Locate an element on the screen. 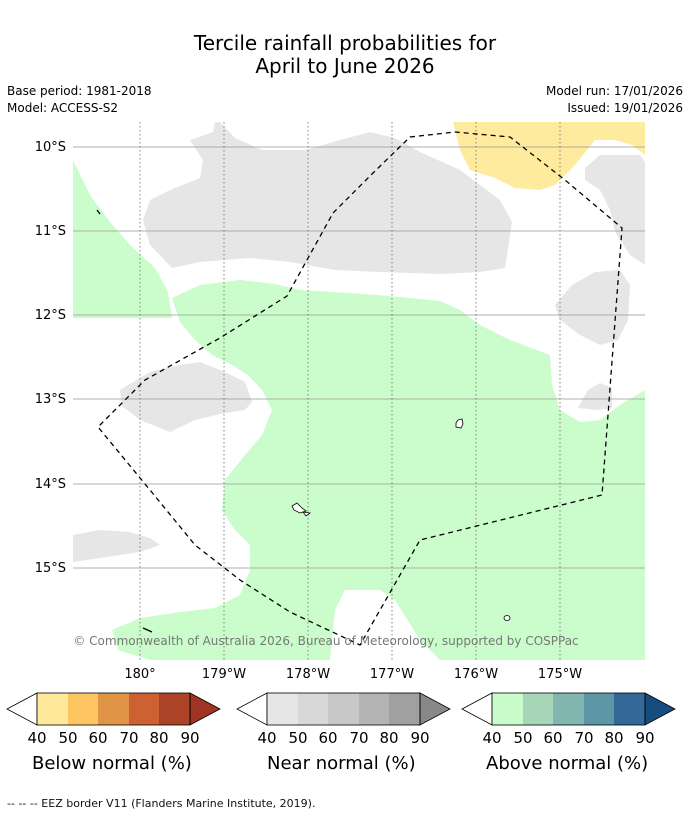 This screenshot has height=816, width=690. lon-label: 179°W is located at coordinates (224, 674).